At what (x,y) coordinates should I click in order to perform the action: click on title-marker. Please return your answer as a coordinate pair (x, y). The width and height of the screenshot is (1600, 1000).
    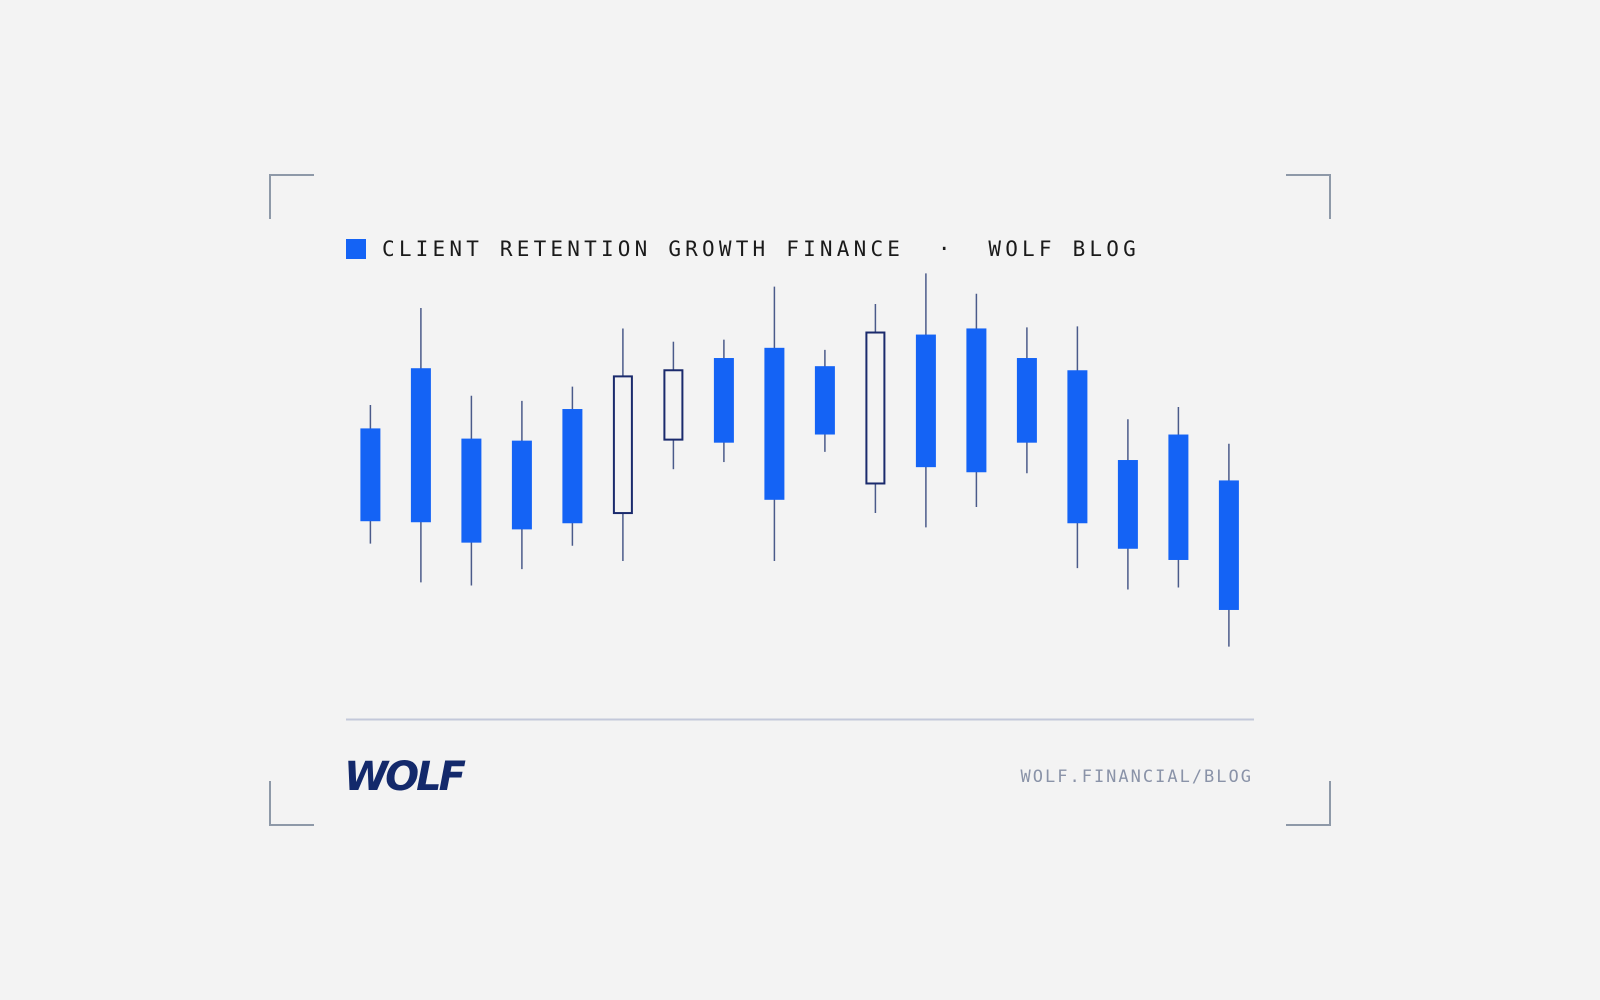
    Looking at the image, I should click on (356, 249).